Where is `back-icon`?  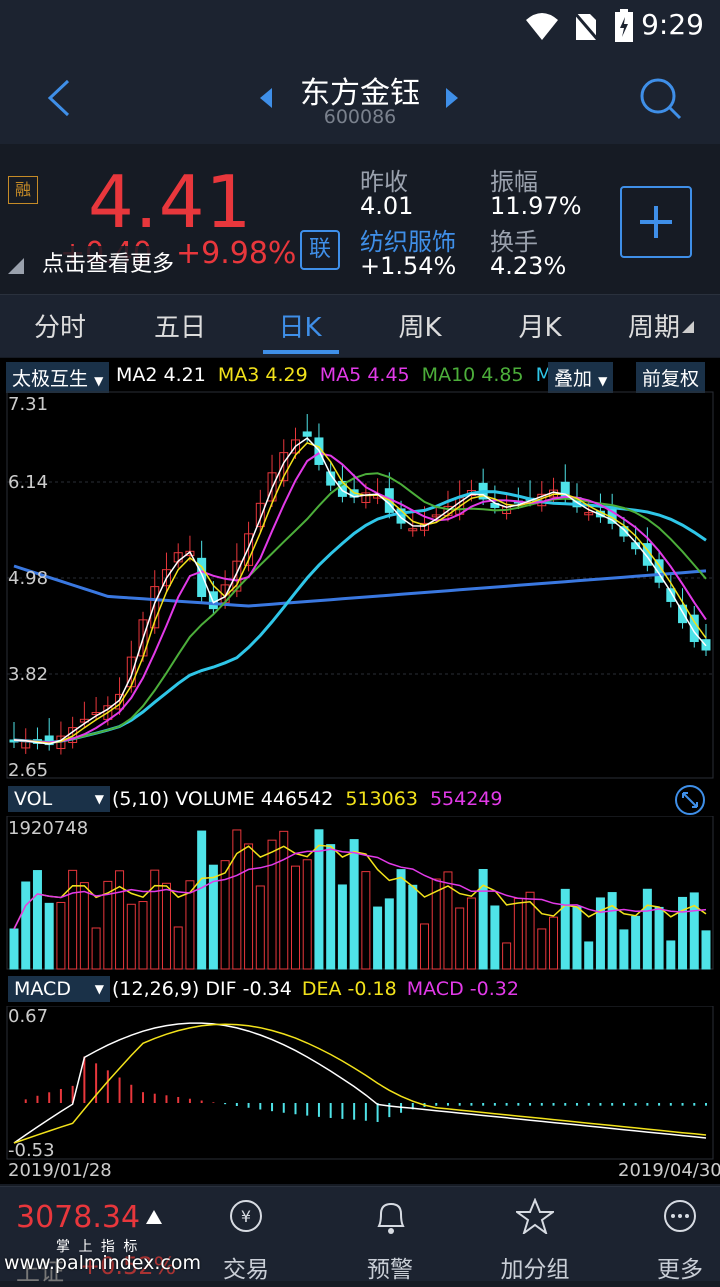 back-icon is located at coordinates (59, 98).